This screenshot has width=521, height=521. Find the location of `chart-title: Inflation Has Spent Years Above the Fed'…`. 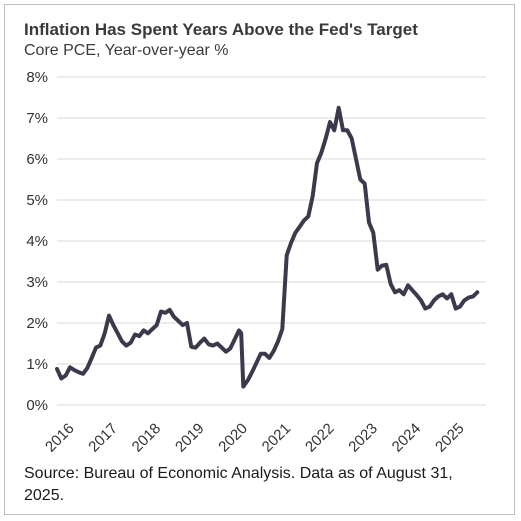

chart-title: Inflation Has Spent Years Above the Fed'… is located at coordinates (221, 29).